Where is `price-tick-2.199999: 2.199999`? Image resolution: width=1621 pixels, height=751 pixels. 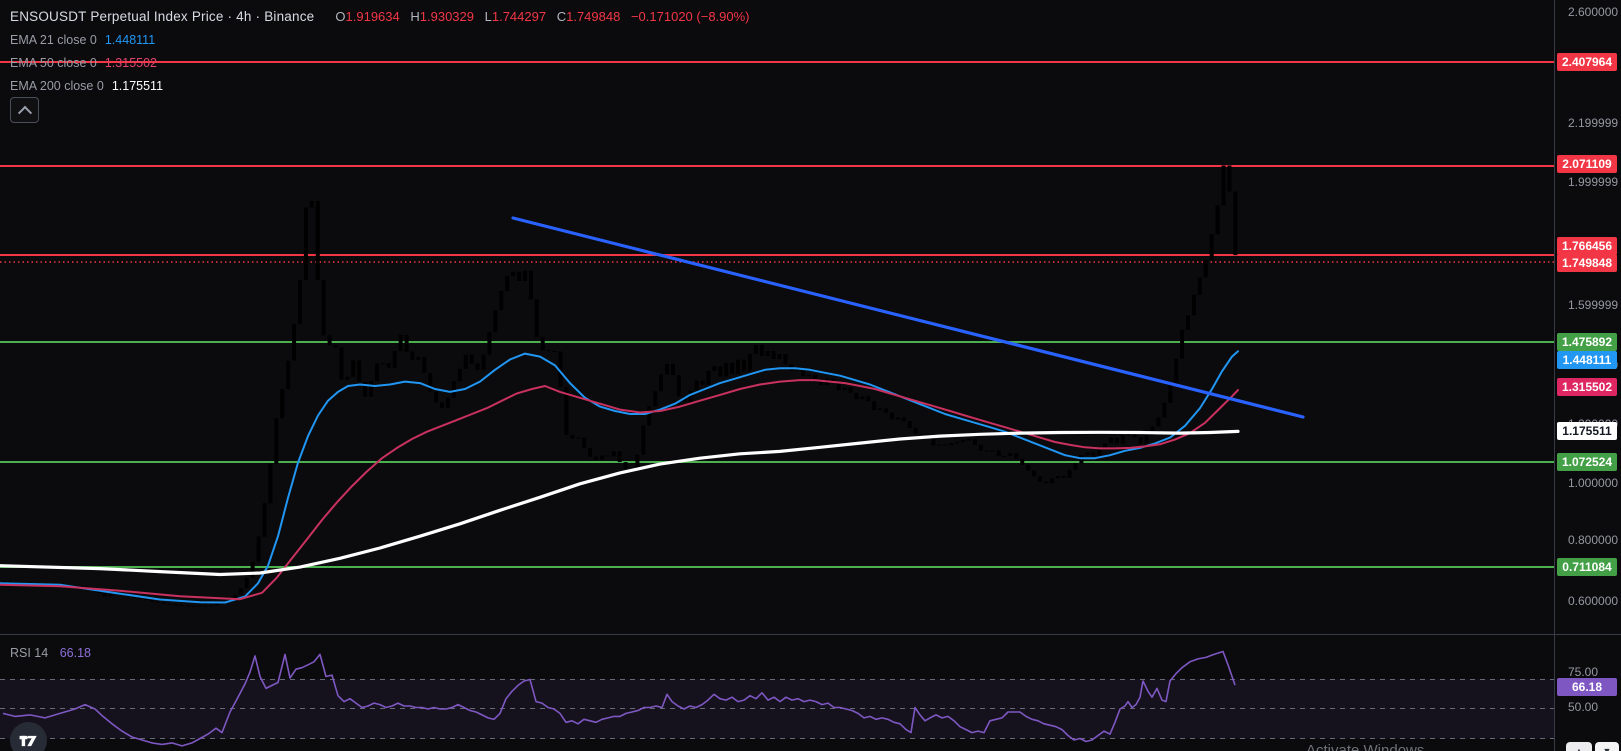
price-tick-2.199999: 2.199999 is located at coordinates (1593, 123).